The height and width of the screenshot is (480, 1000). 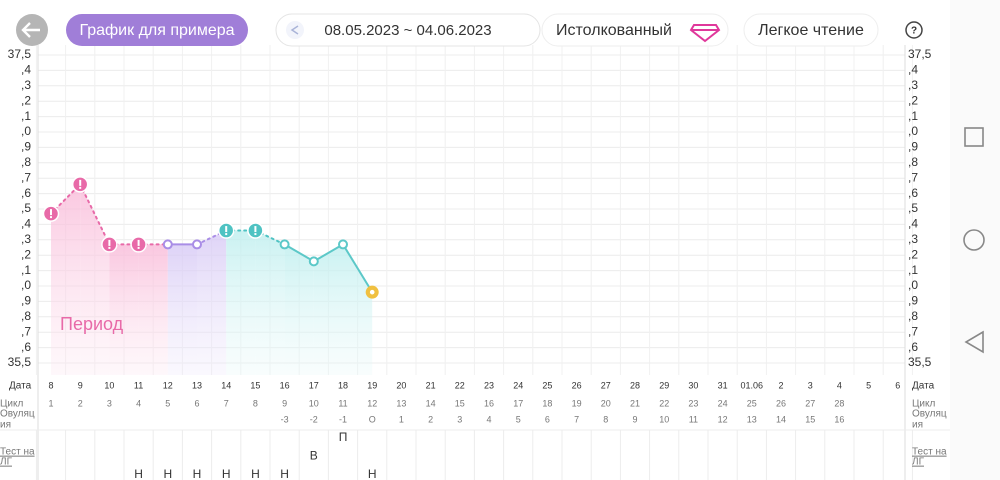 I want to click on home-button, so click(x=974, y=240).